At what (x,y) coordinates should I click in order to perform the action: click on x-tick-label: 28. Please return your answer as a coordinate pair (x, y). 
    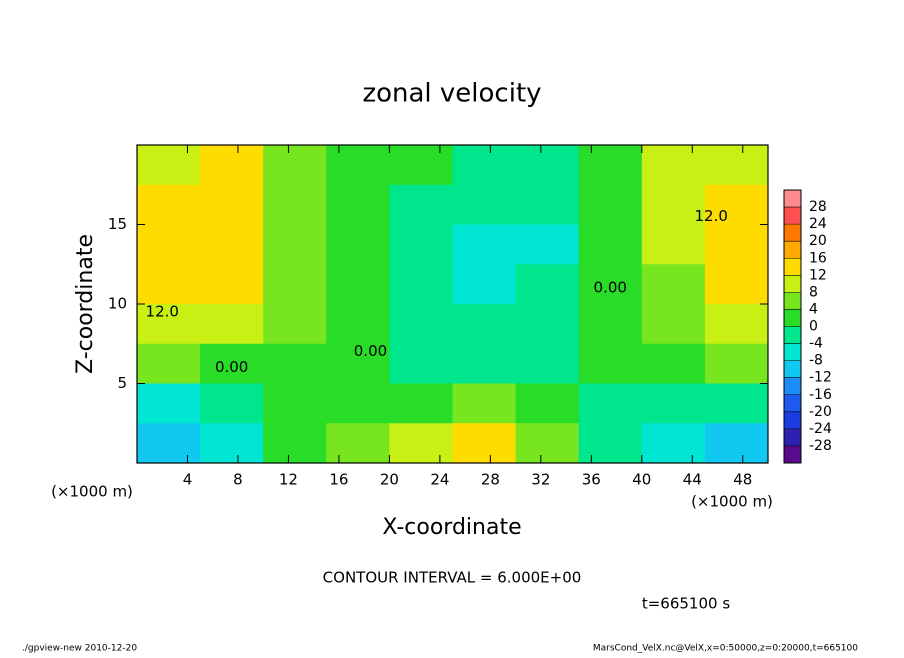
    Looking at the image, I should click on (490, 480).